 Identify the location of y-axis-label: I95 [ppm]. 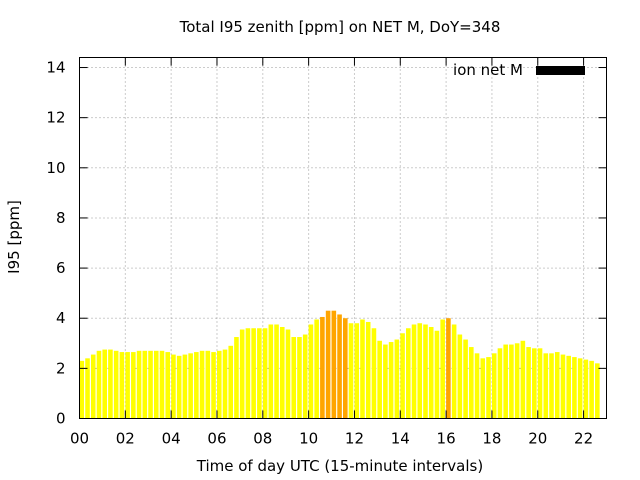
(14, 237).